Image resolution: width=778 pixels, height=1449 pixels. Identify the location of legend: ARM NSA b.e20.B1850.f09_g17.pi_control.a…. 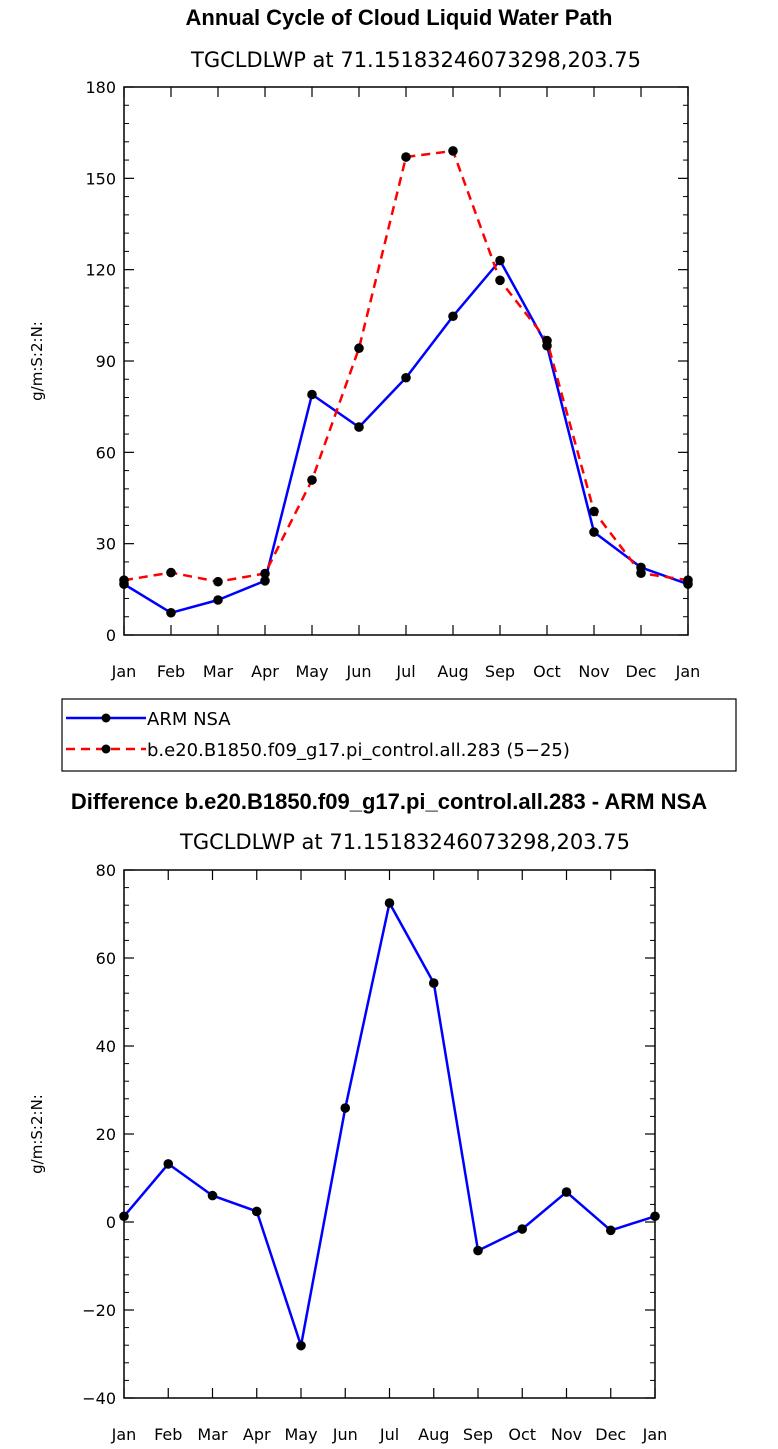
(399, 735).